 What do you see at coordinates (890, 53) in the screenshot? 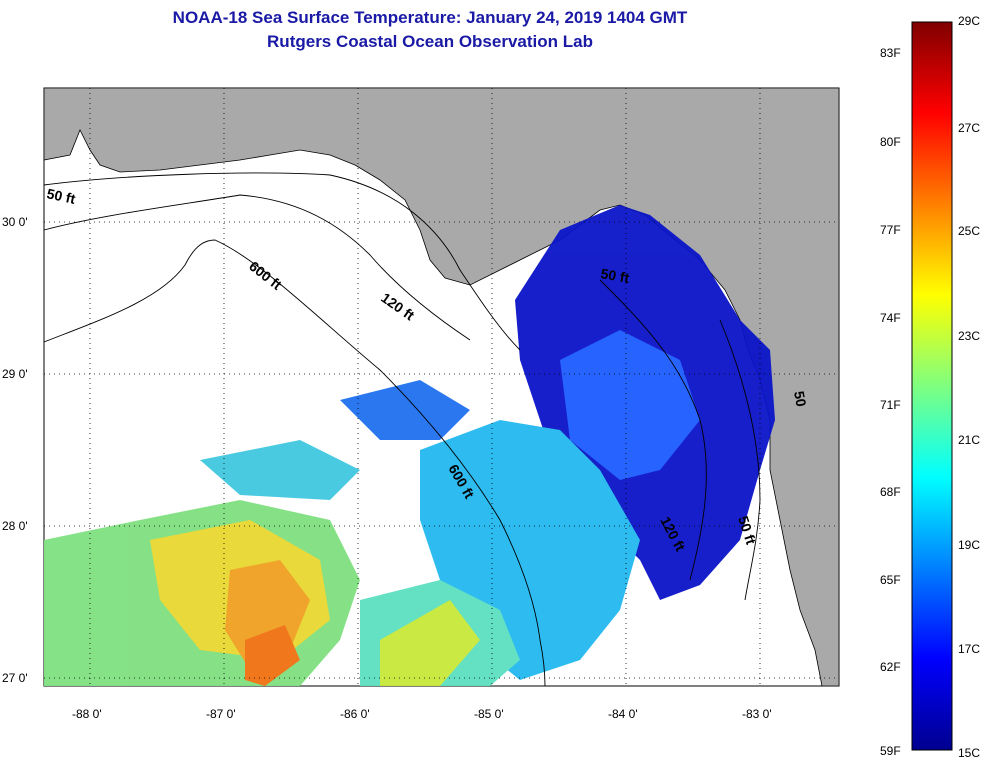
I see `colorbar-label-f: 83F` at bounding box center [890, 53].